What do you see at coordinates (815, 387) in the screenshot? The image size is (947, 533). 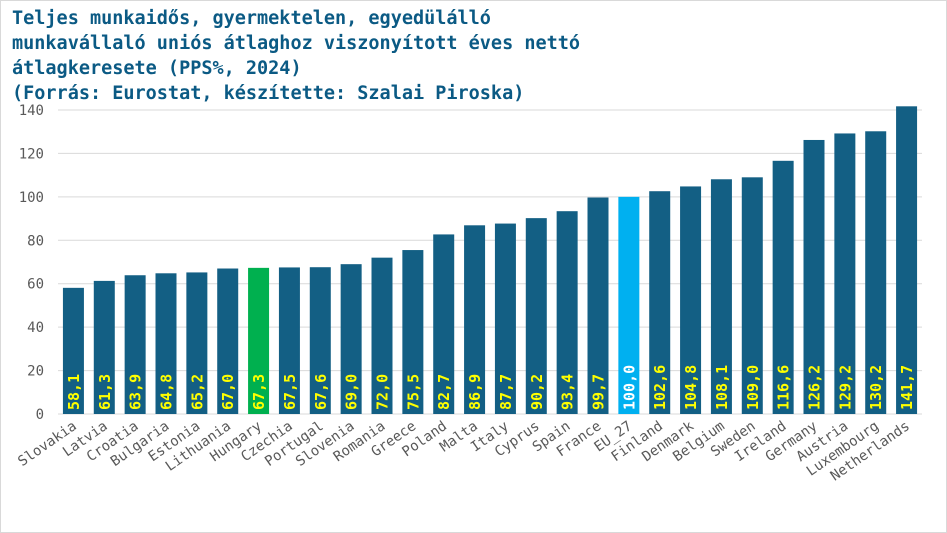 I see `data-label: 126,2` at bounding box center [815, 387].